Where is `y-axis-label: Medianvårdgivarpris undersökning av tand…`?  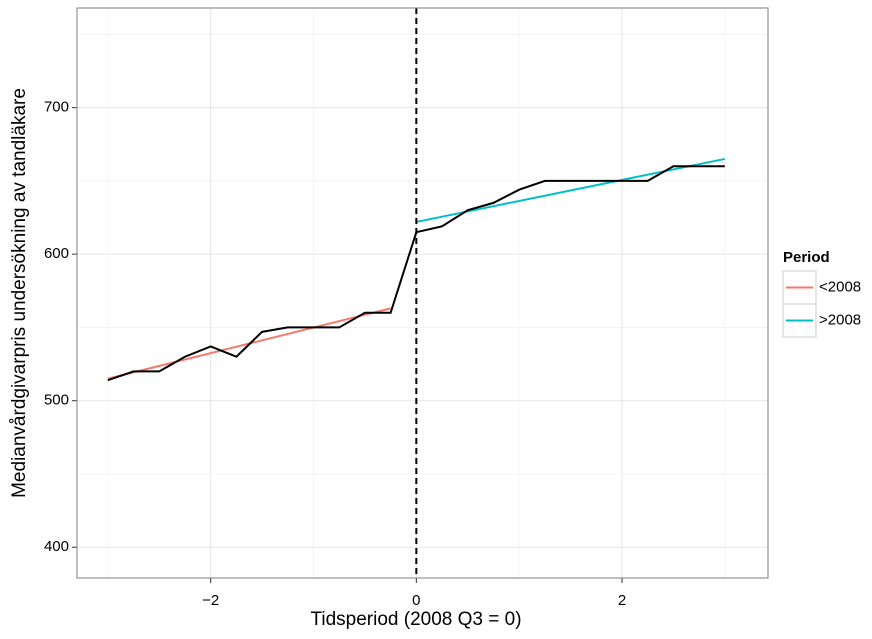
y-axis-label: Medianvårdgivarpris undersökning av tand… is located at coordinates (19, 293).